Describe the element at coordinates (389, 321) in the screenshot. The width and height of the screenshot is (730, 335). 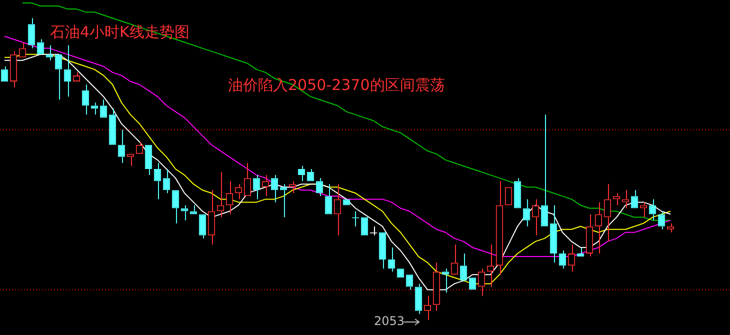
I see `annotation: 2053` at that location.